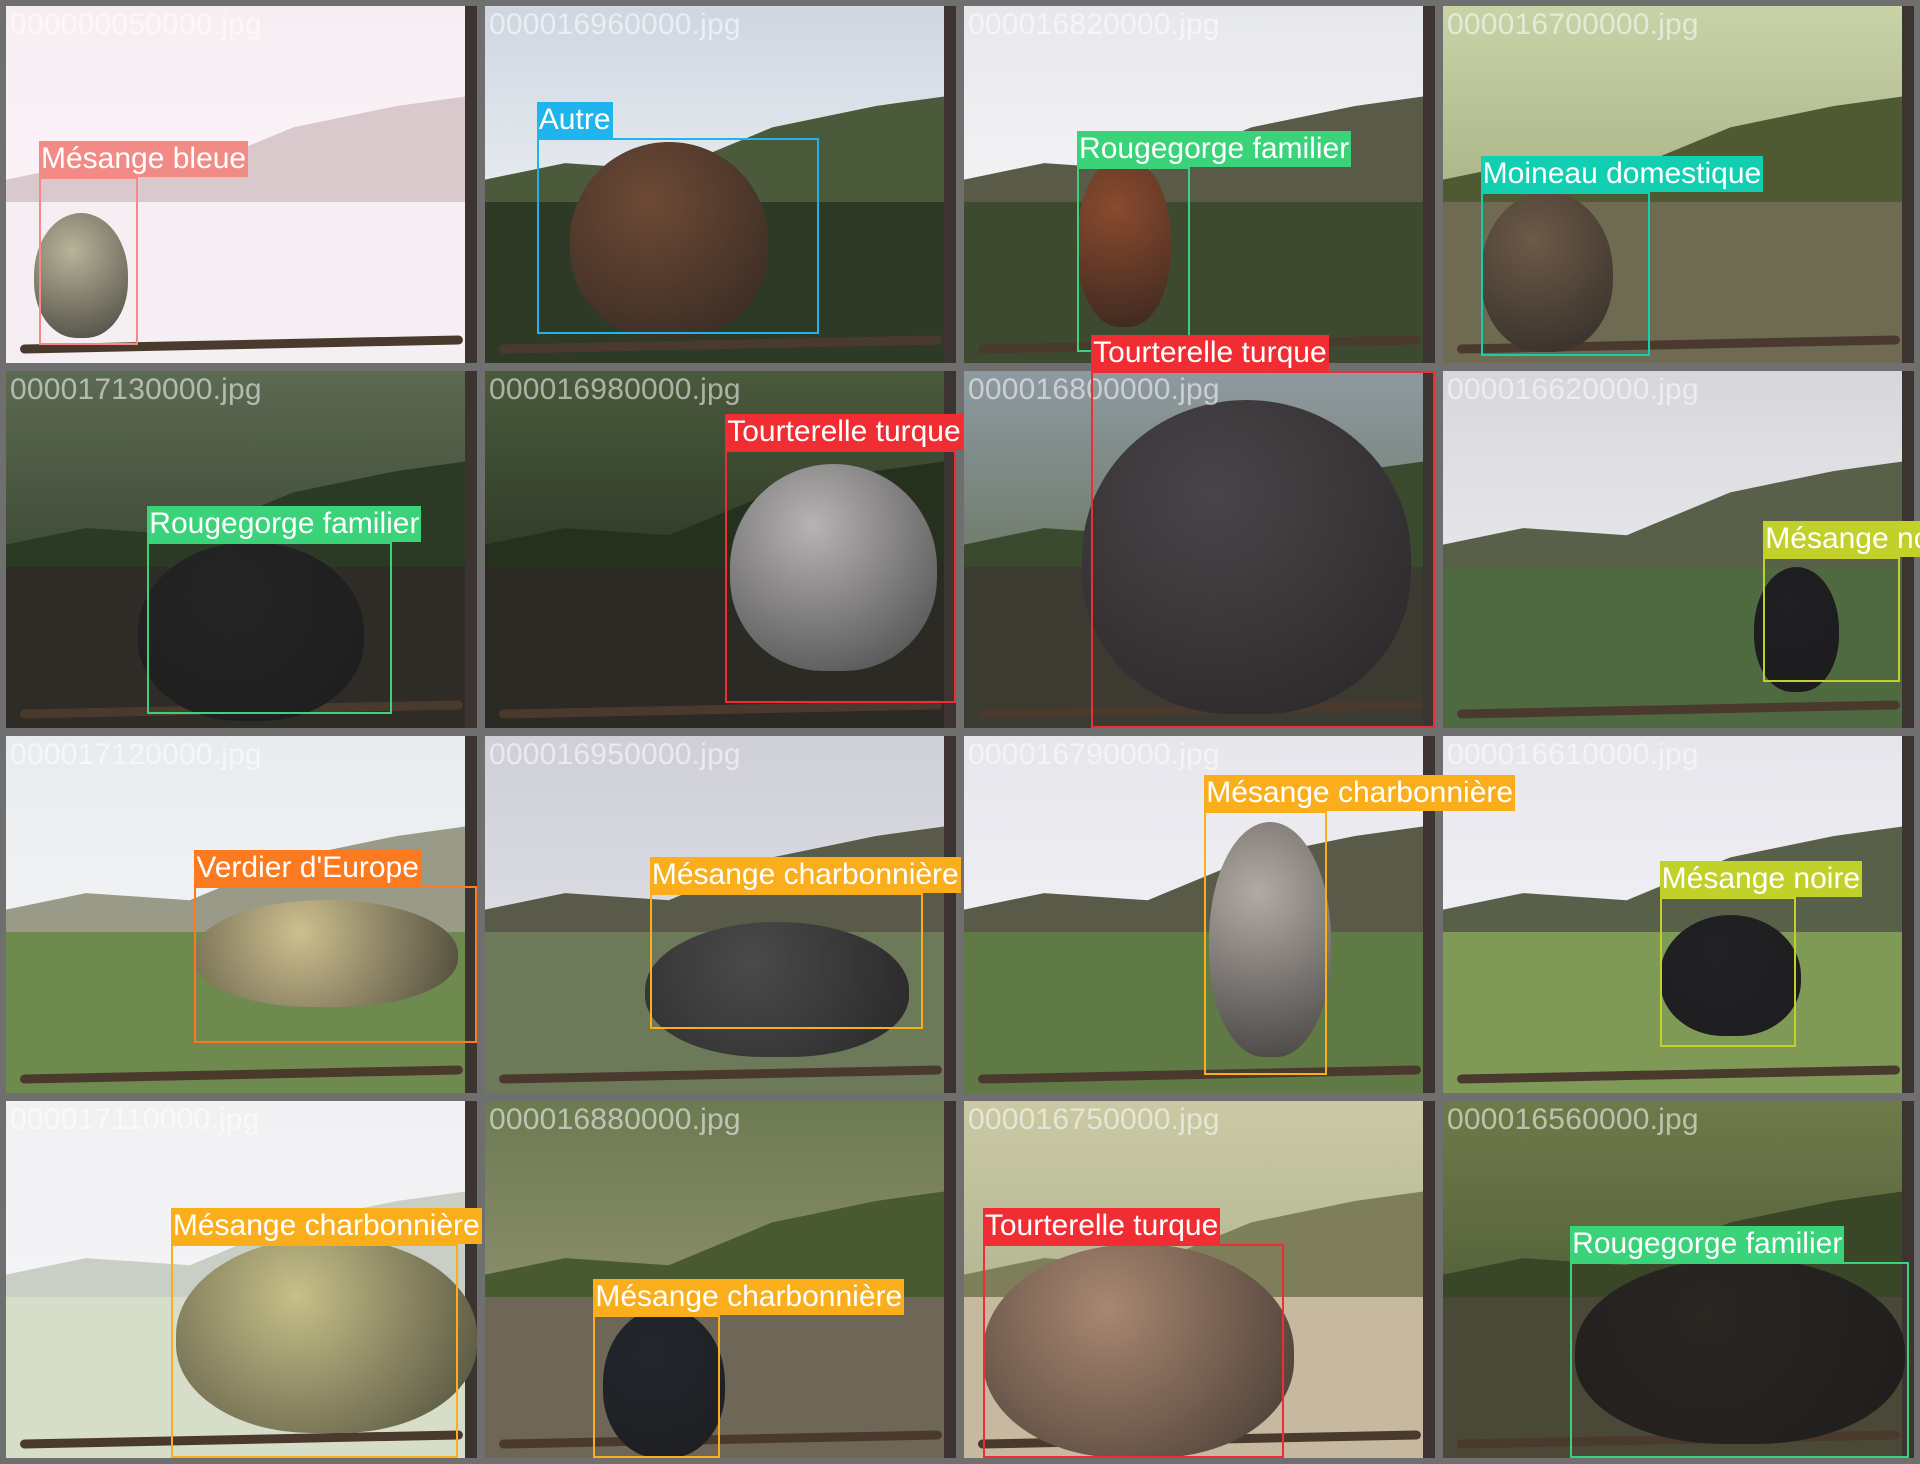  Describe the element at coordinates (307, 867) in the screenshot. I see `detection-label: Verdier d'Europe` at that location.